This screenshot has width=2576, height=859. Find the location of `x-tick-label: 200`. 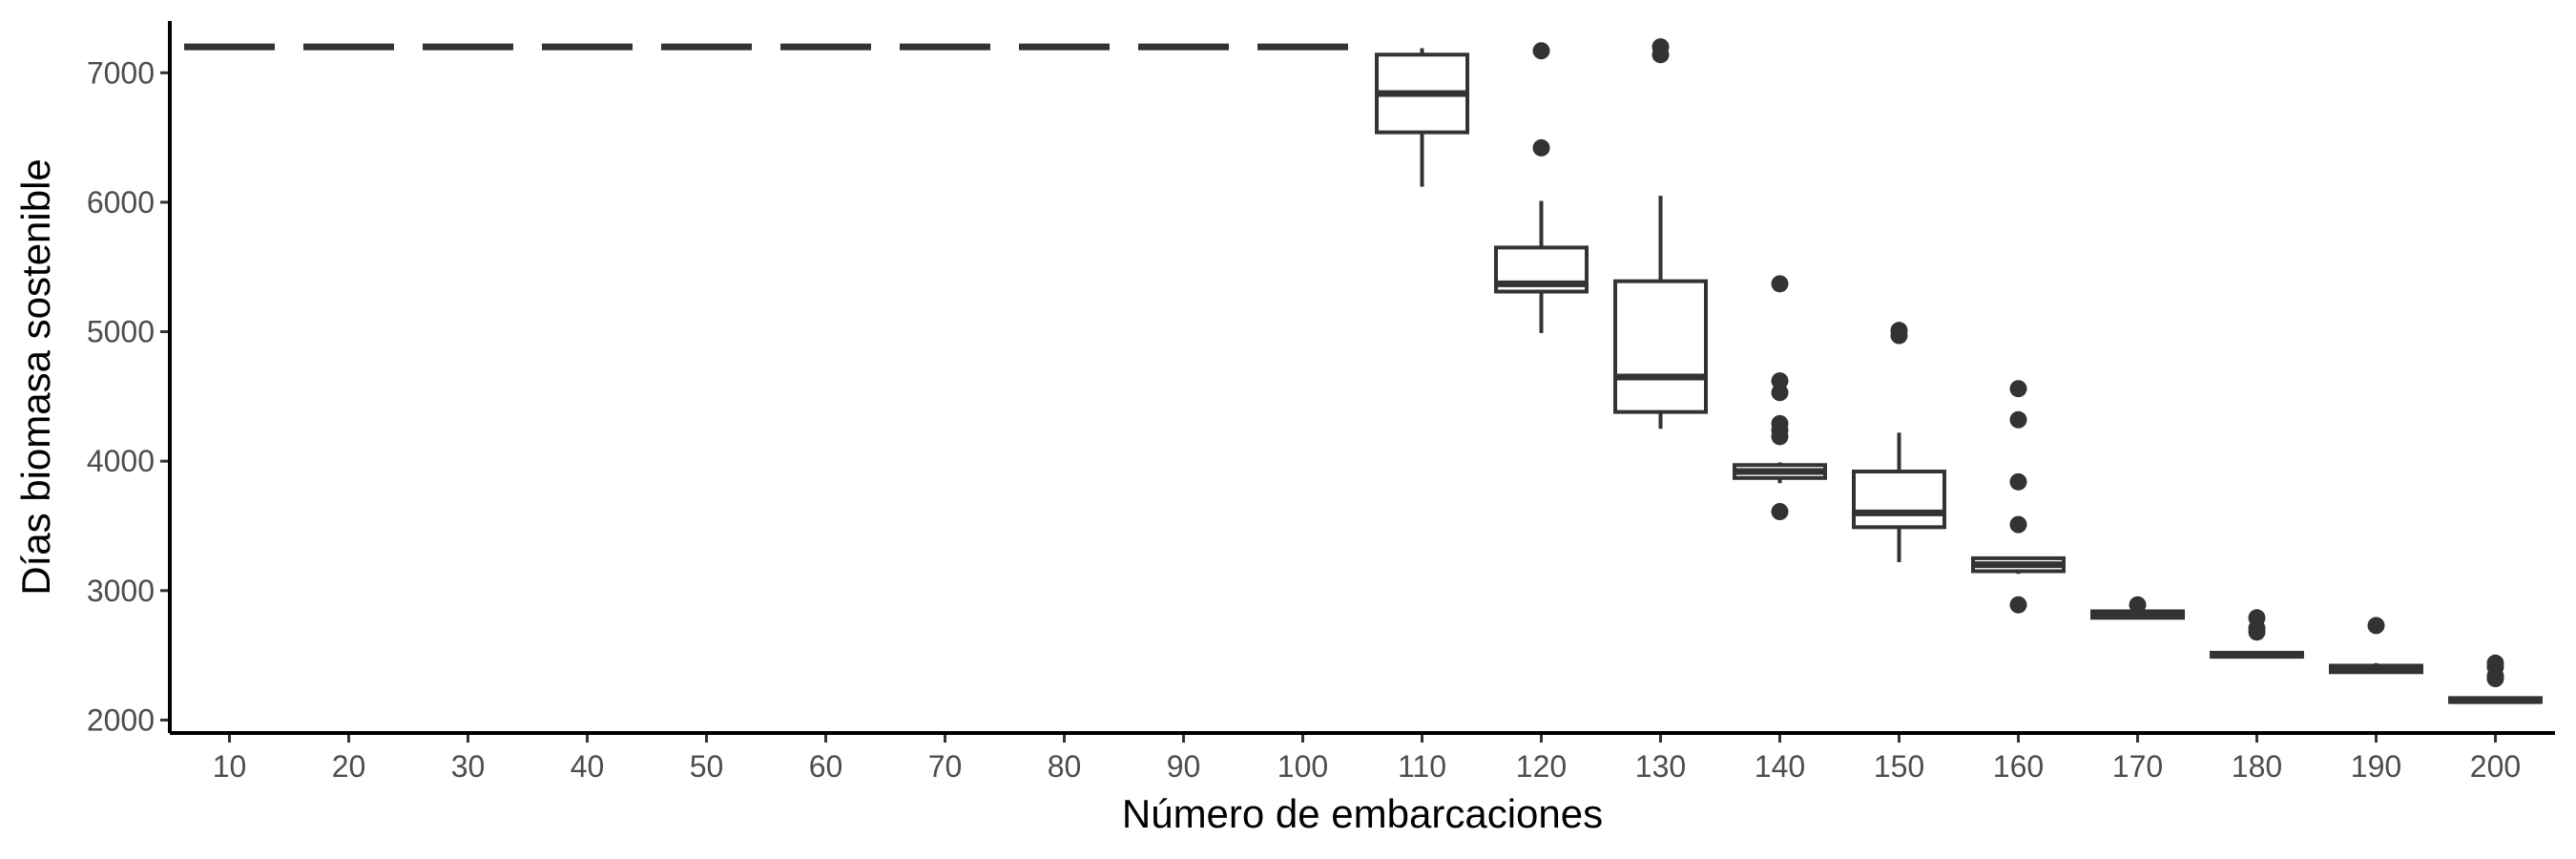

x-tick-label: 200 is located at coordinates (2495, 766).